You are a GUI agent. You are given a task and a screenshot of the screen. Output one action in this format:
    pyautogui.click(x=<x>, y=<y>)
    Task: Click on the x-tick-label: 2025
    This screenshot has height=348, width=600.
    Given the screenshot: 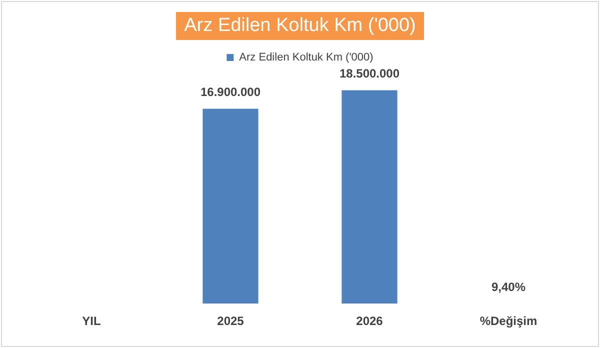 What is the action you would take?
    pyautogui.click(x=230, y=321)
    